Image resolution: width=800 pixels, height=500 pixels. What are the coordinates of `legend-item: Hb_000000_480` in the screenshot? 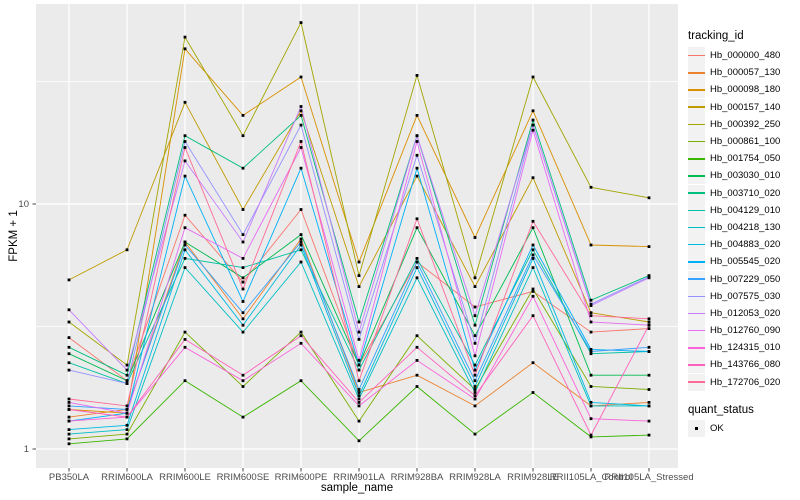 It's located at (744, 56).